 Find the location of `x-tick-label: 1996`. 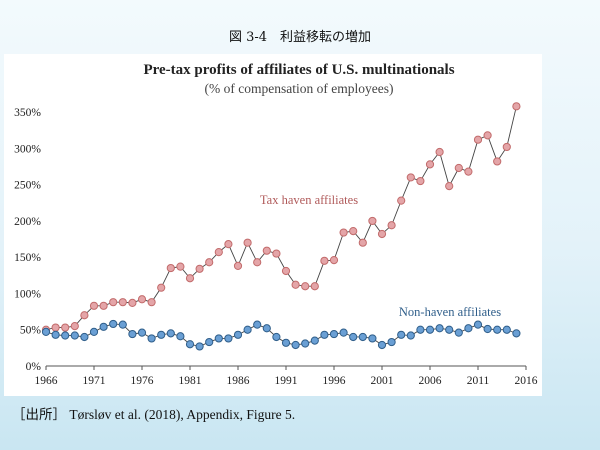

x-tick-label: 1996 is located at coordinates (334, 381).